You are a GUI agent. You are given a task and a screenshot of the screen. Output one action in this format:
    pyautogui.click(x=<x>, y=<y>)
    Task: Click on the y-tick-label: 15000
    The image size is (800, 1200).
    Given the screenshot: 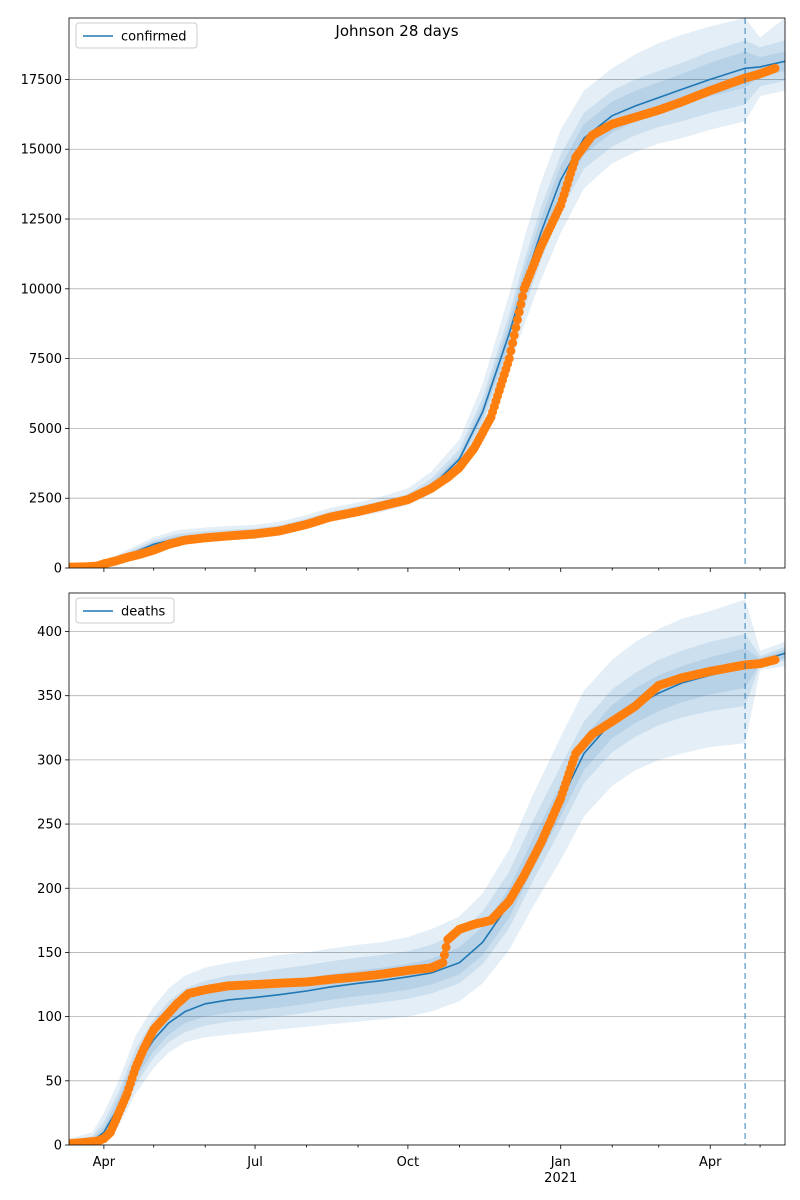 What is the action you would take?
    pyautogui.click(x=41, y=150)
    